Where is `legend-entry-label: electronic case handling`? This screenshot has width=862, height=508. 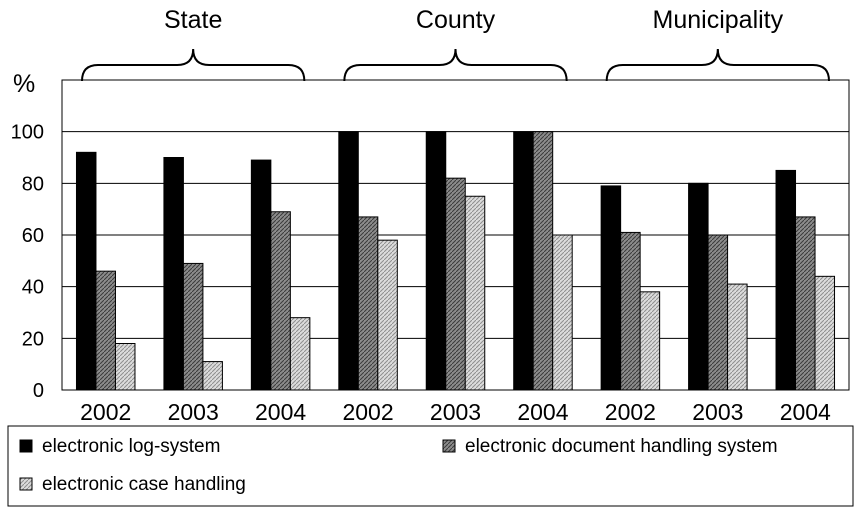
legend-entry-label: electronic case handling is located at coordinates (144, 484).